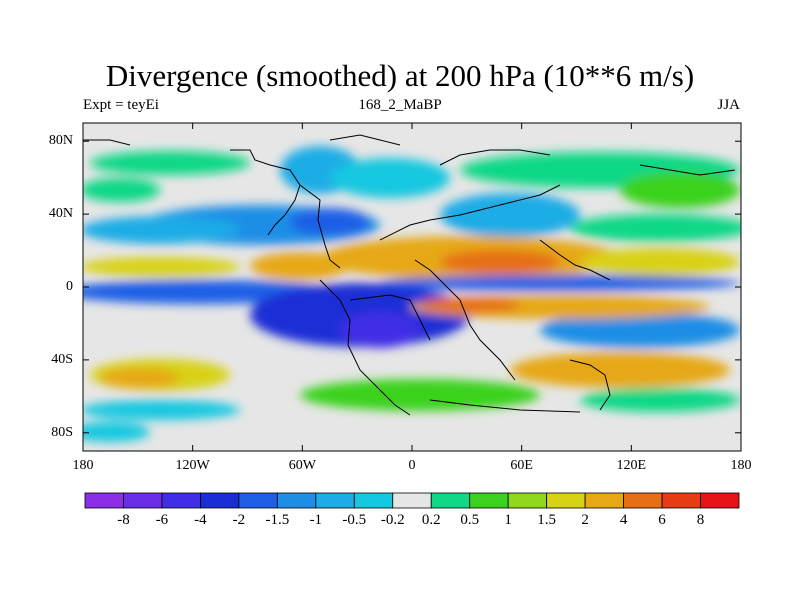  I want to click on colorbar-label: -0.5, so click(354, 520).